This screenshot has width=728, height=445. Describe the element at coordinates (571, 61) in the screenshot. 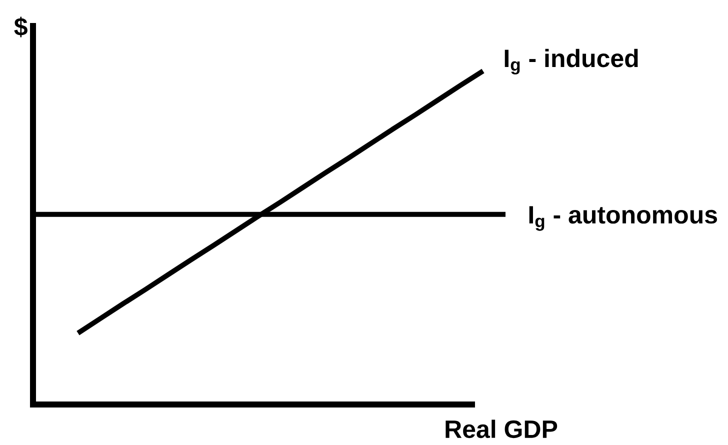

I see `series-label: I$_{g}$ - induced` at that location.